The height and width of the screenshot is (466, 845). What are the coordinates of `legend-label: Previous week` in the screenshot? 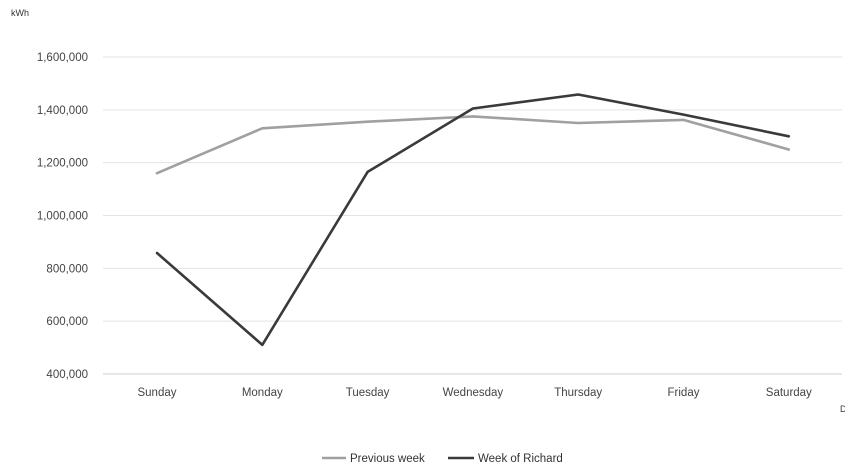 It's located at (387, 459).